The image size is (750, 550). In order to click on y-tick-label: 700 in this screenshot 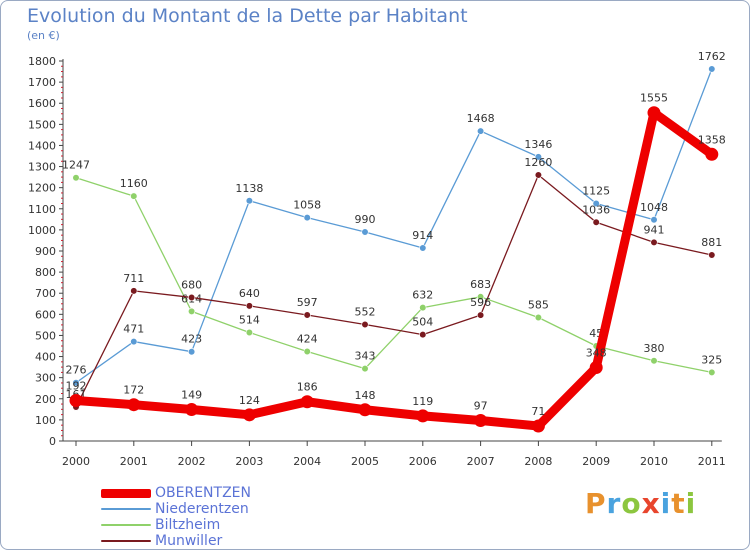, I will do `click(45, 293)`.